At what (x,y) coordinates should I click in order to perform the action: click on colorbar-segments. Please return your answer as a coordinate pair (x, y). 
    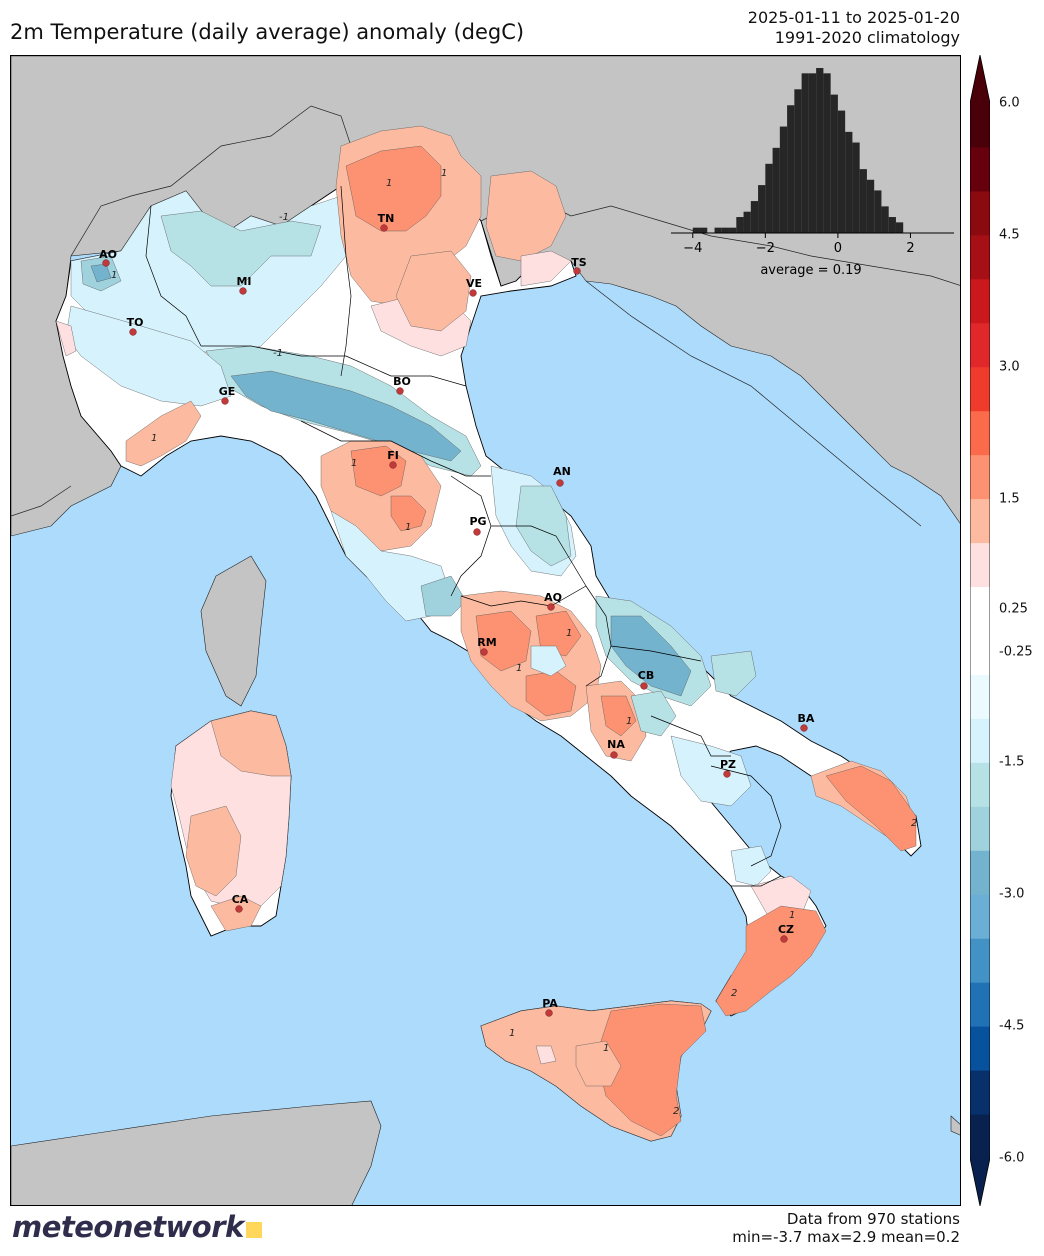
    Looking at the image, I should click on (980, 630).